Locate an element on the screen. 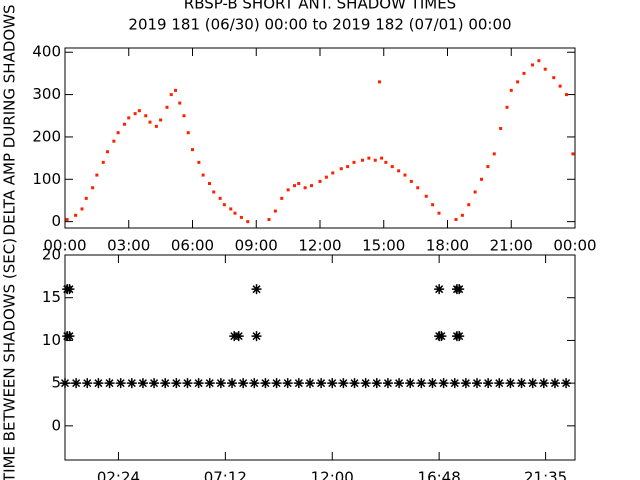 The width and height of the screenshot is (640, 480). x-tick-label: 09:00 is located at coordinates (256, 246).